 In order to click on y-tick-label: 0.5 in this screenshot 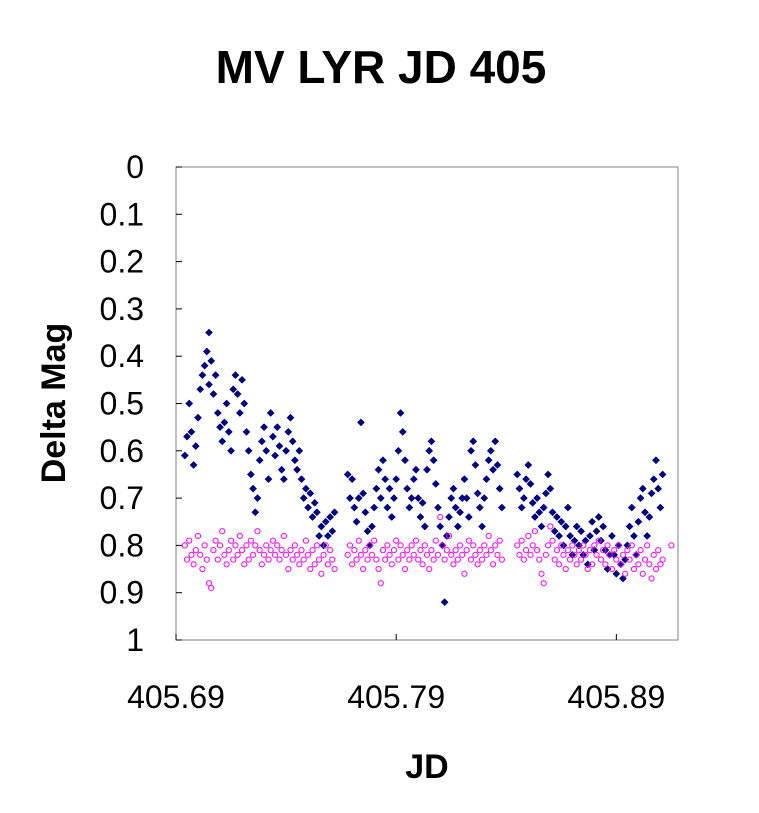, I will do `click(122, 404)`.